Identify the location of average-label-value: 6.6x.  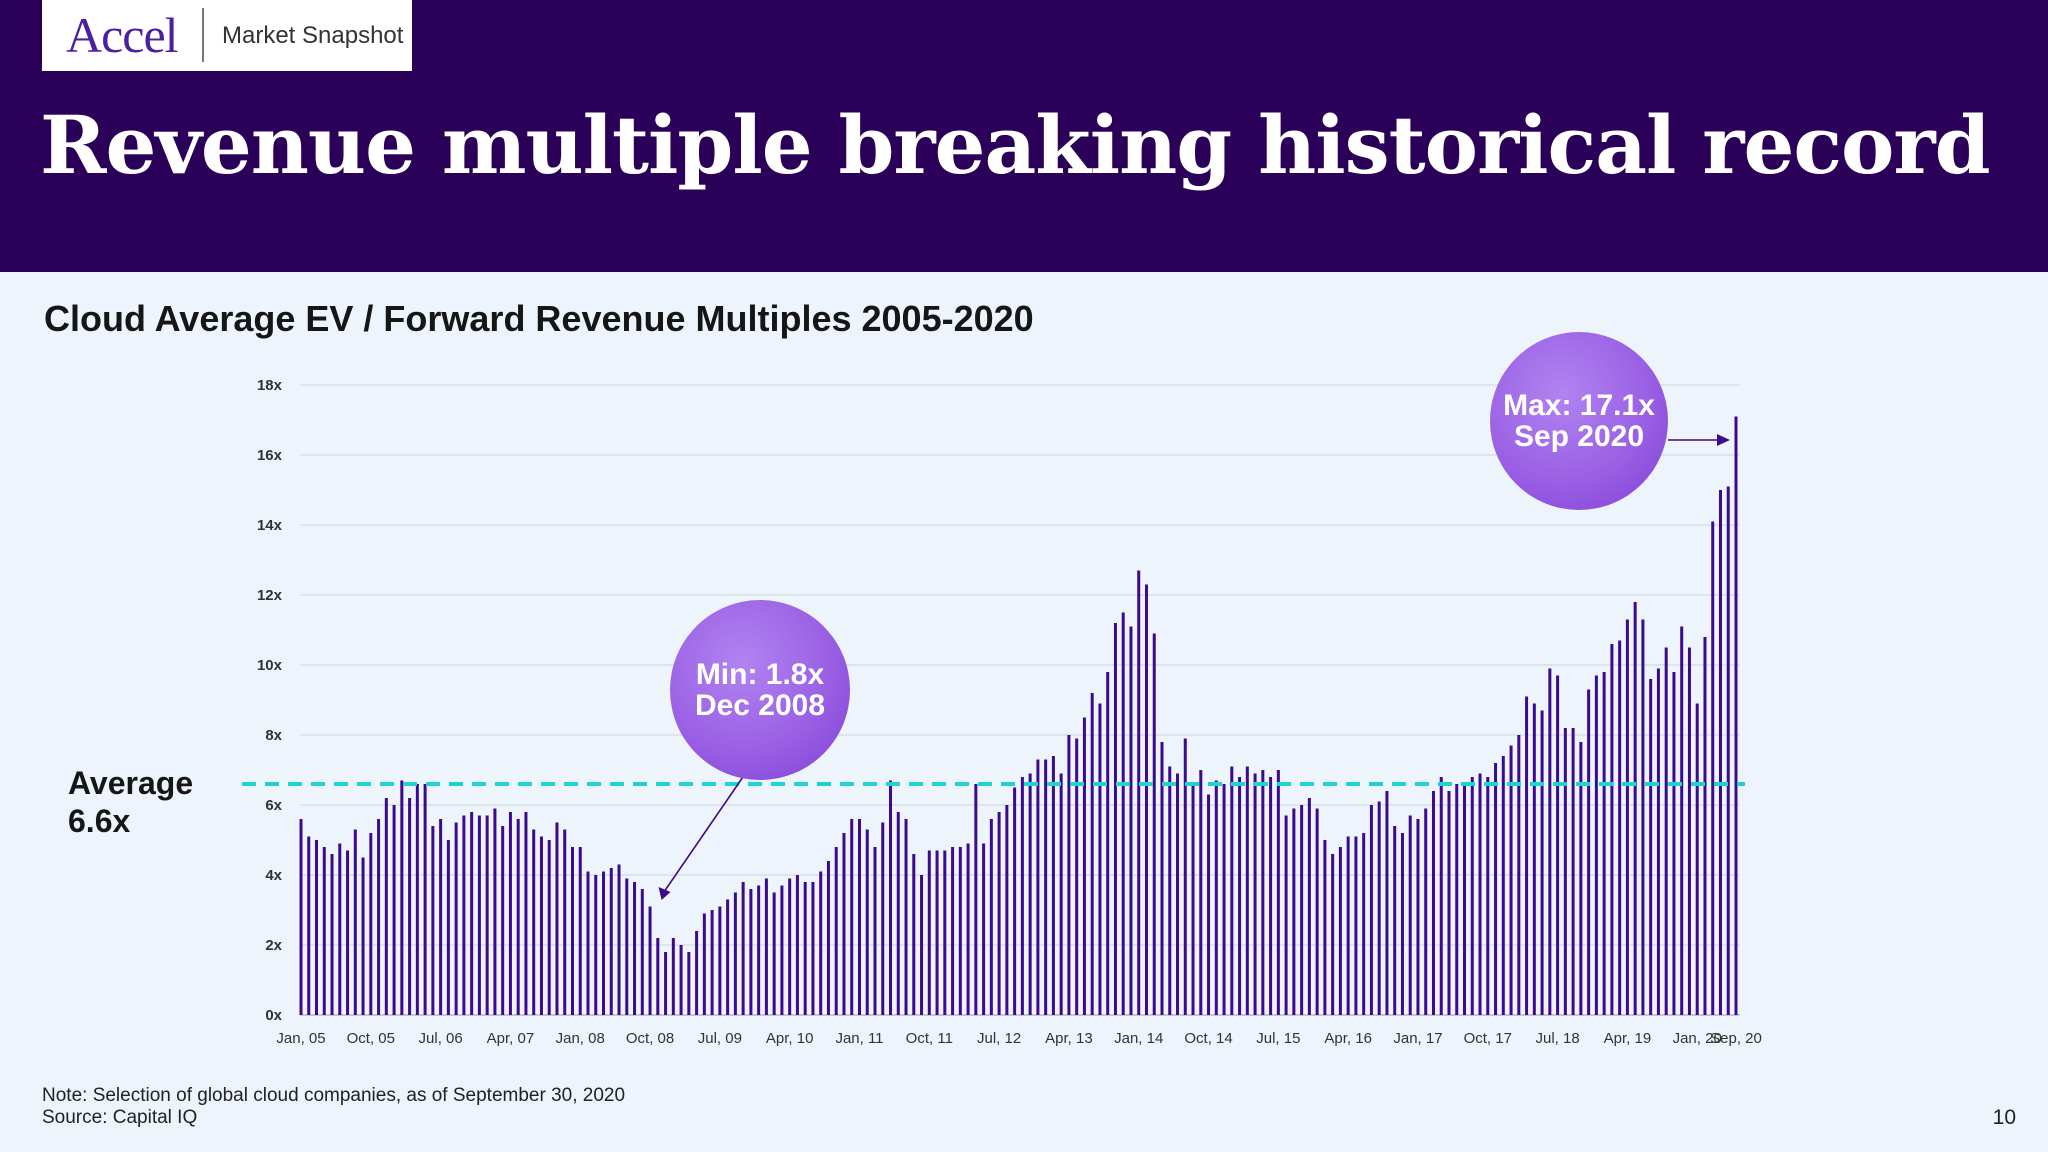
(99, 821).